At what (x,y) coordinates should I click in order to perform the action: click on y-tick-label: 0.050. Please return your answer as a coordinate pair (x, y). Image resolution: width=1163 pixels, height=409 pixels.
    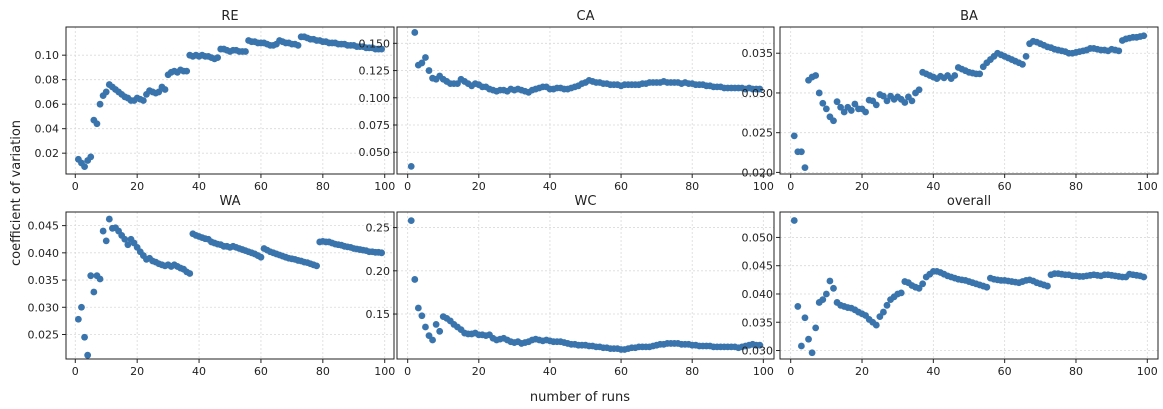
    Looking at the image, I should click on (758, 237).